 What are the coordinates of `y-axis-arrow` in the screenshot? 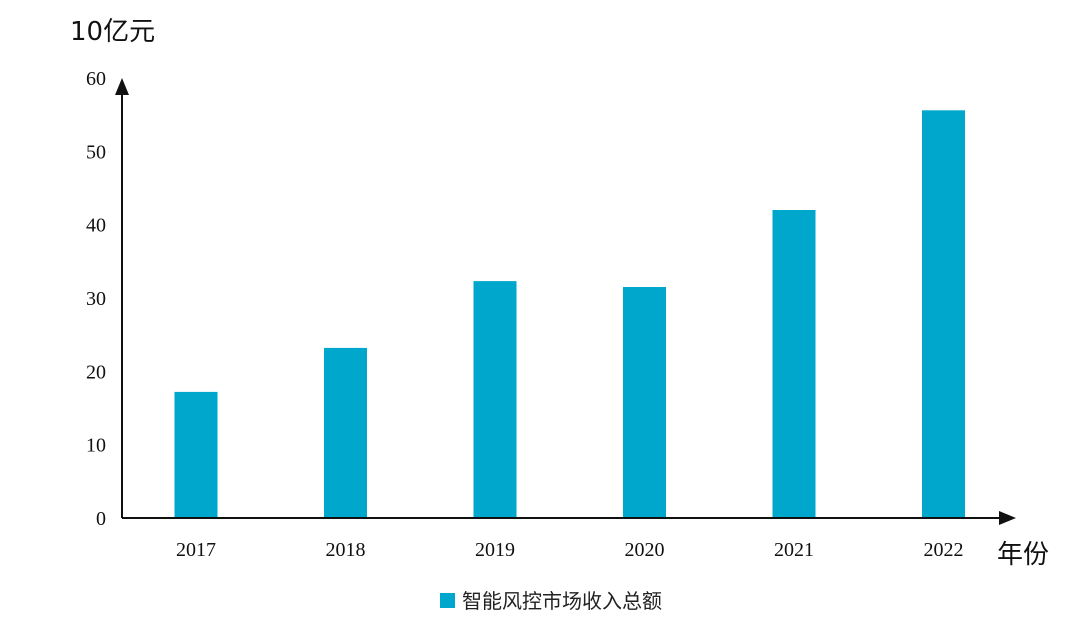 It's located at (122, 86).